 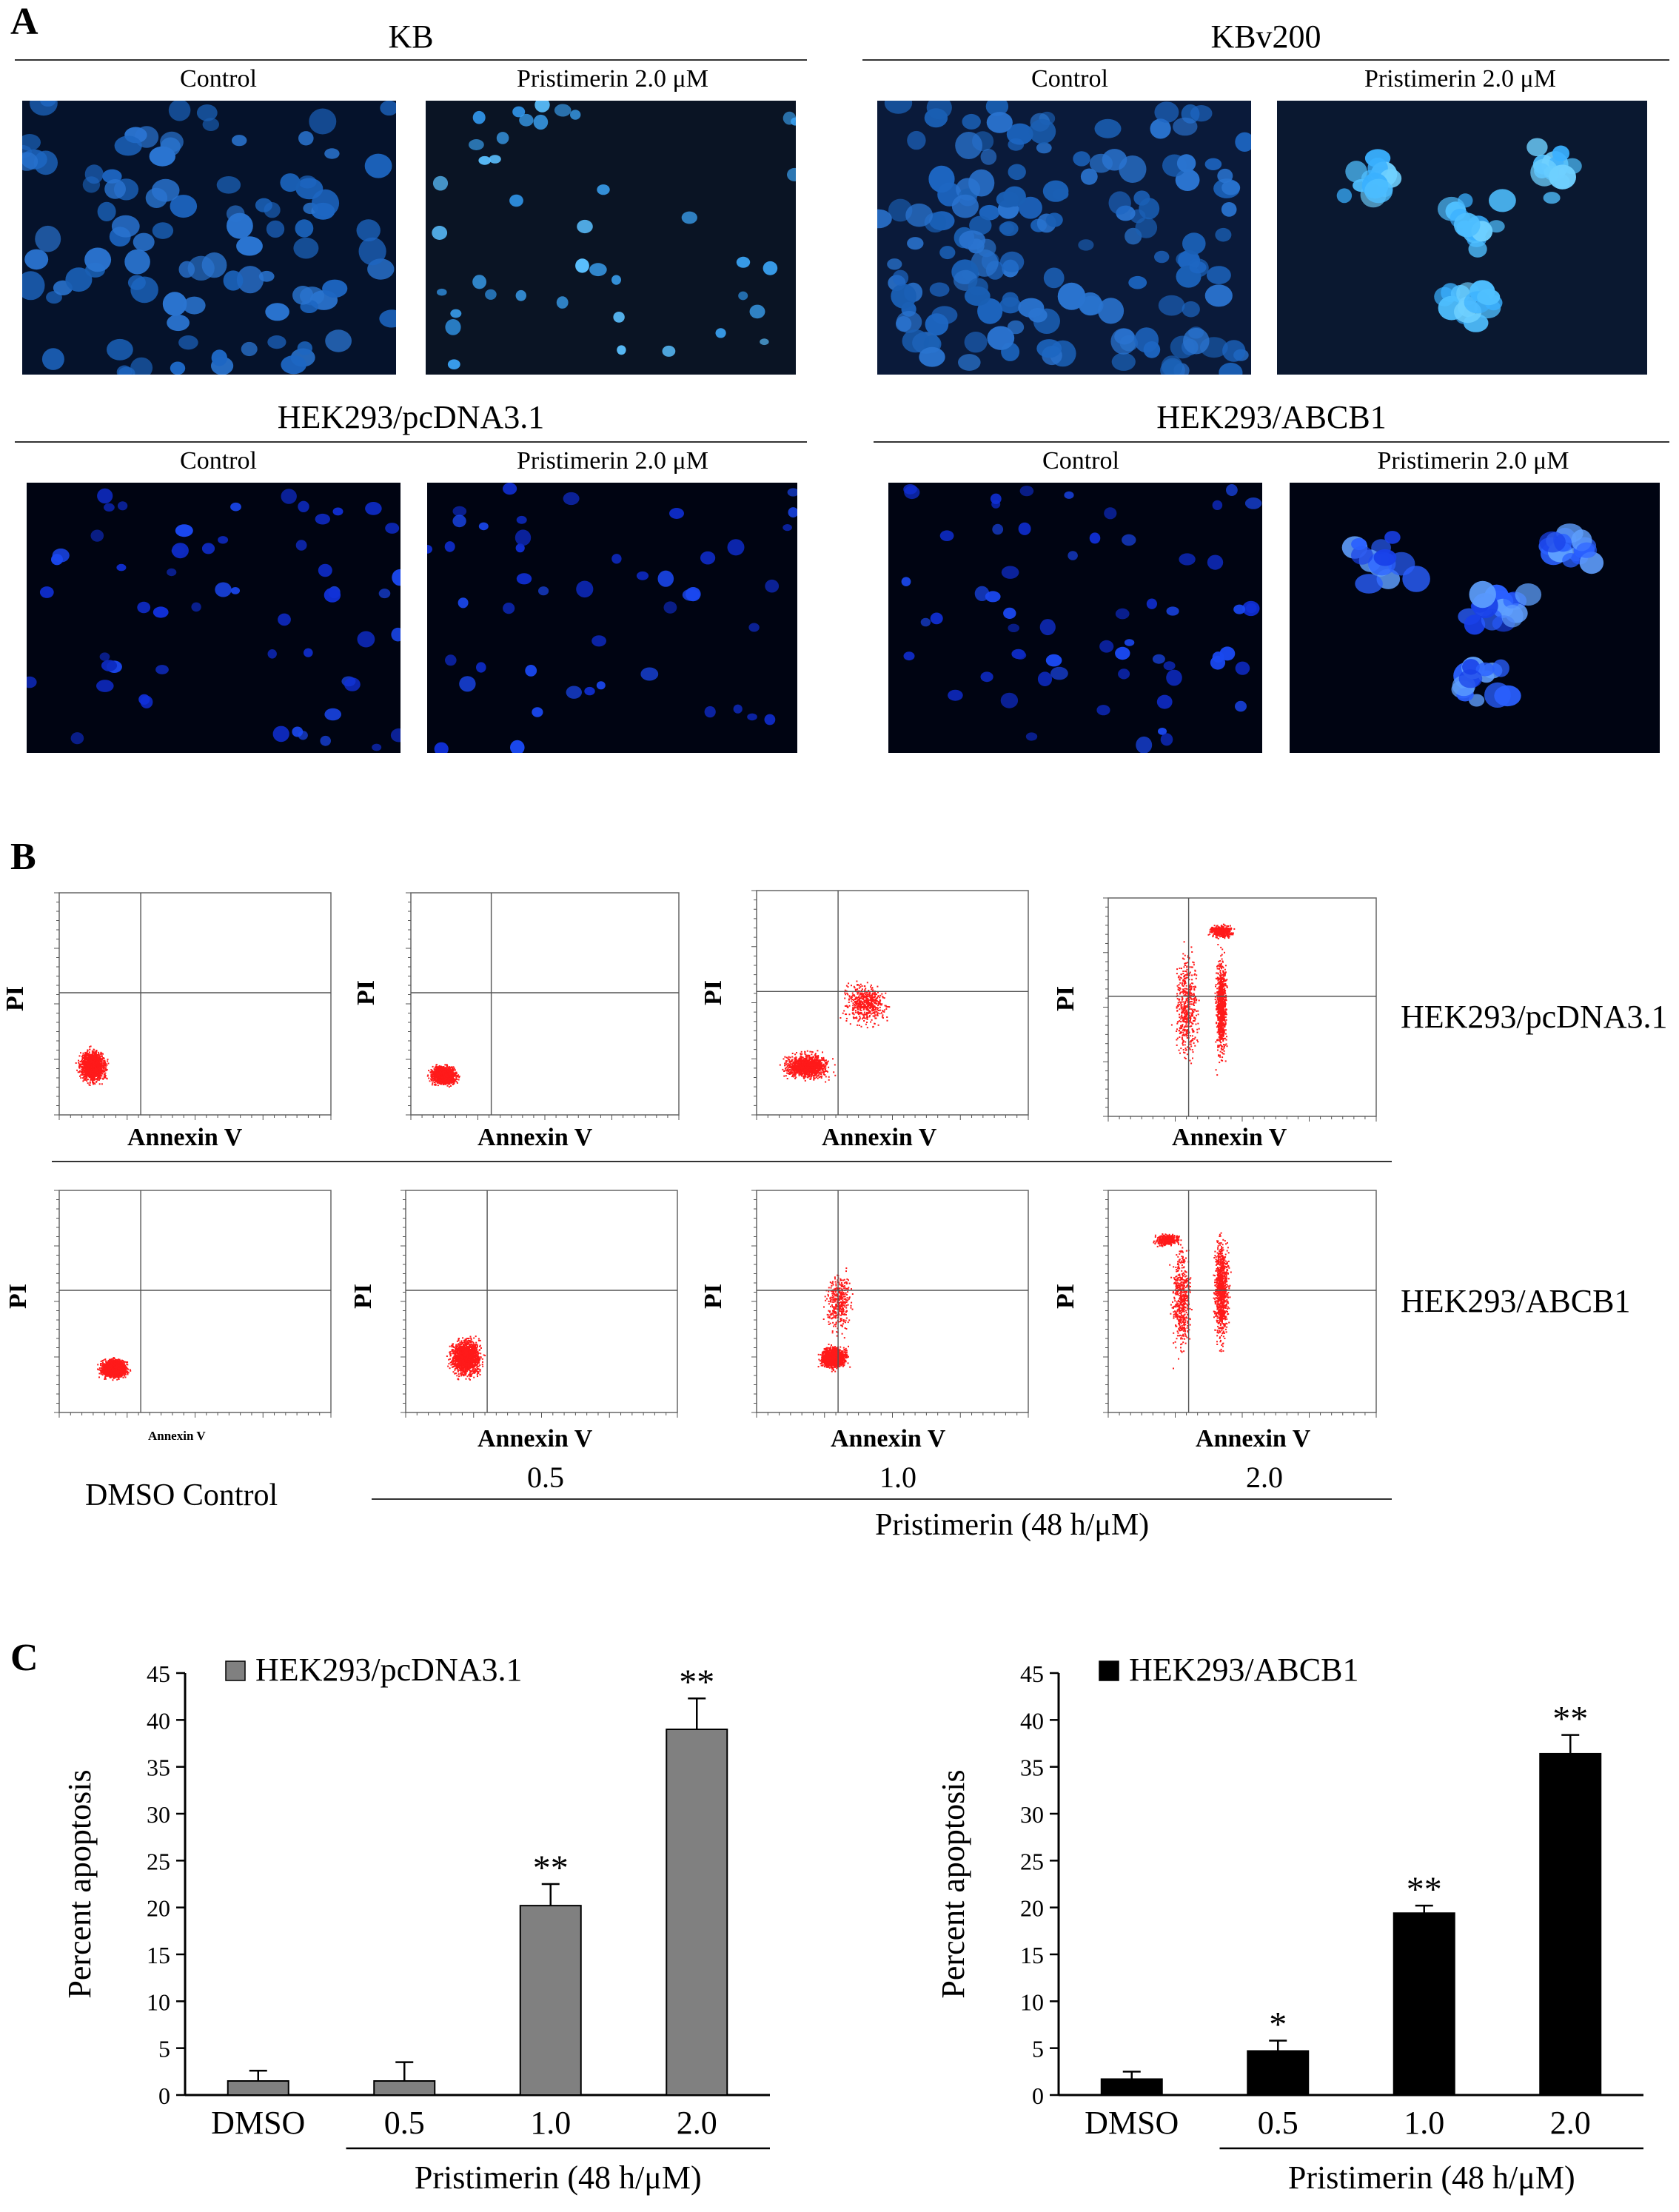 I want to click on flow-plot-pcdna-0.5, so click(x=544, y=1009).